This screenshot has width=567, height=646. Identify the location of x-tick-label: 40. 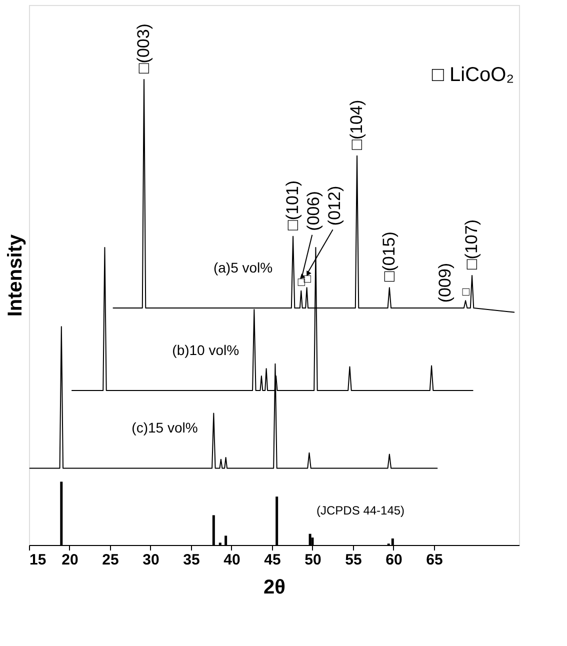
(232, 560).